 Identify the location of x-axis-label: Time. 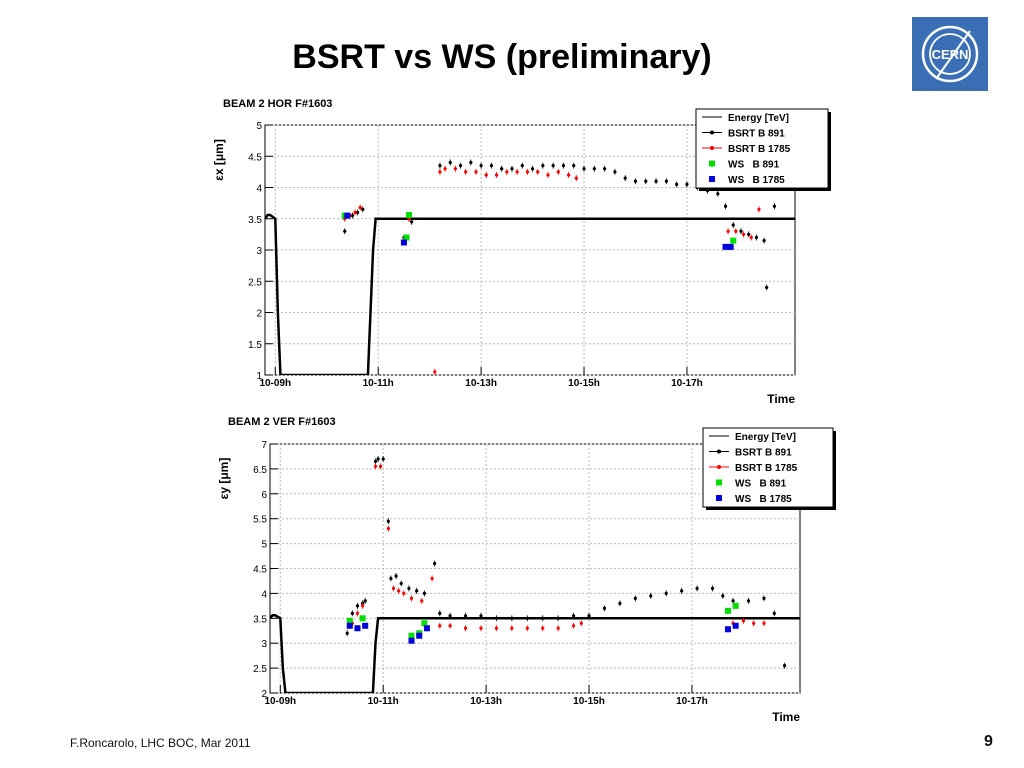
(786, 717).